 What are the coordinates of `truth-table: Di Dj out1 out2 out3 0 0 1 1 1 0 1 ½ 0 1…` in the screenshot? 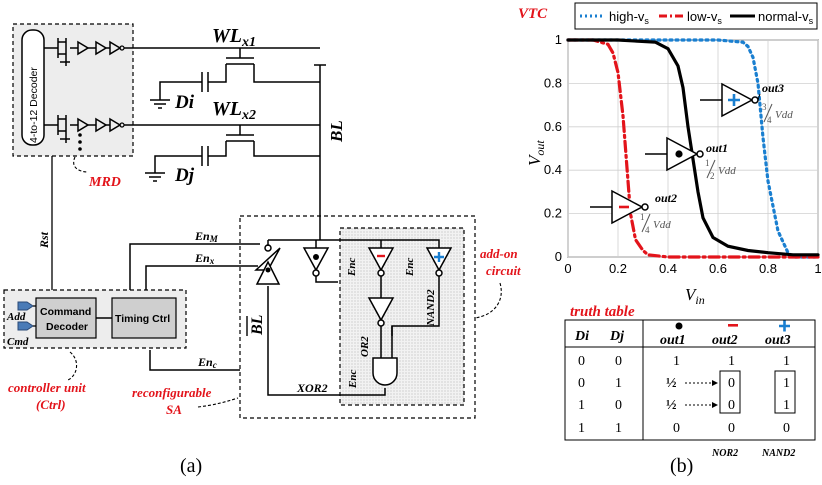 It's located at (690, 389).